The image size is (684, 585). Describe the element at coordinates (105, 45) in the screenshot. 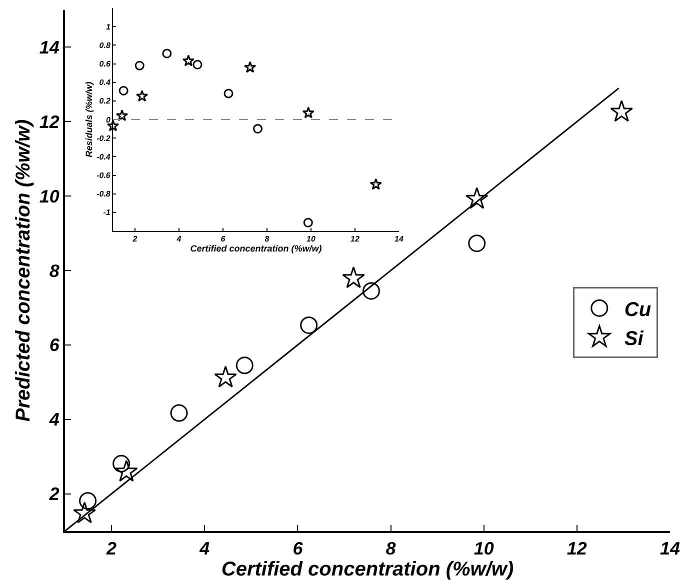

I see `y-tick-label: 0.8` at that location.